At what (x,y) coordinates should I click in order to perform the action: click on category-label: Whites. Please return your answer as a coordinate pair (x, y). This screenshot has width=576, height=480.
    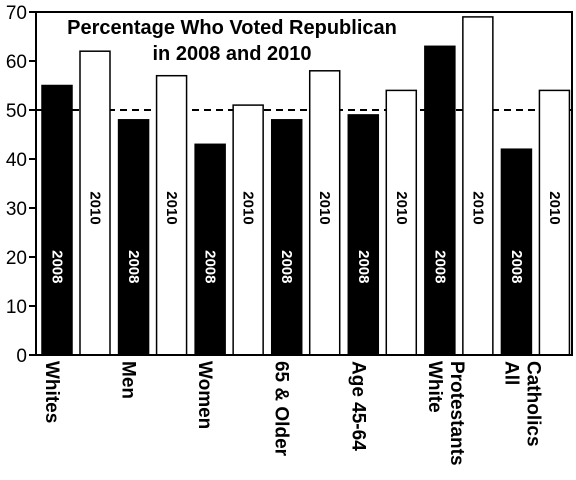
    Looking at the image, I should click on (51, 392).